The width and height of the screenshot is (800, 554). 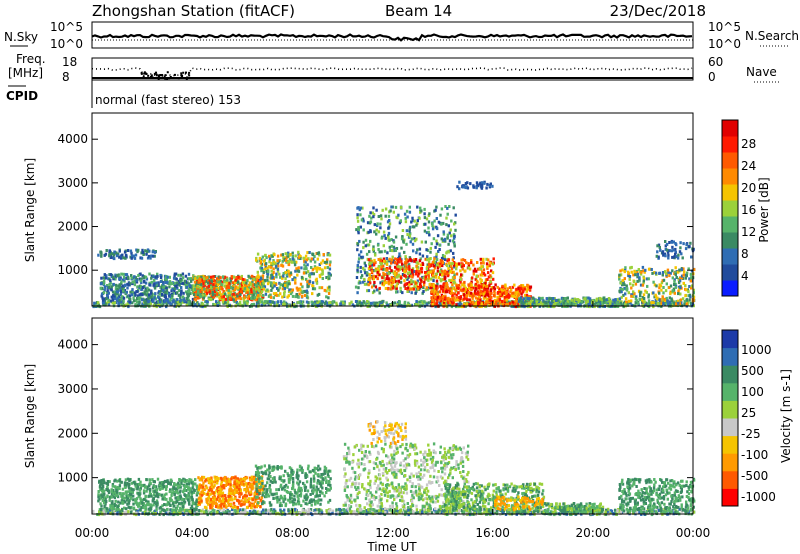 I want to click on freq-tick-bottom: 8, so click(x=66, y=77).